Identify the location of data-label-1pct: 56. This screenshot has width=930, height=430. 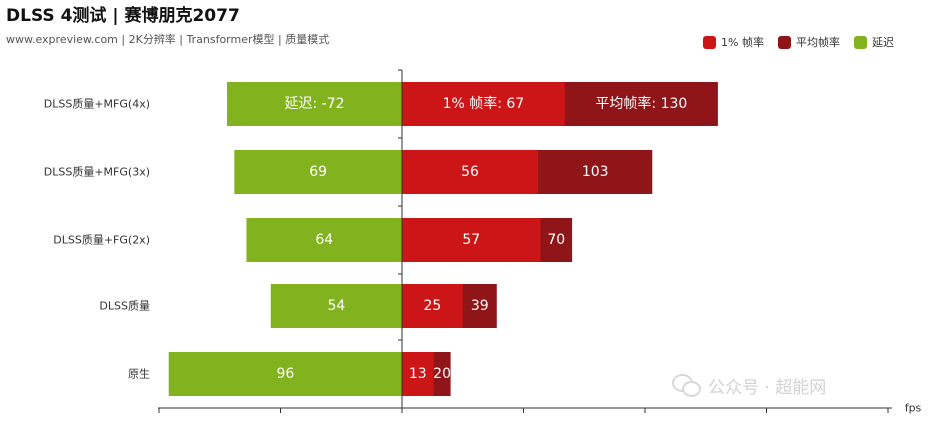
(470, 172).